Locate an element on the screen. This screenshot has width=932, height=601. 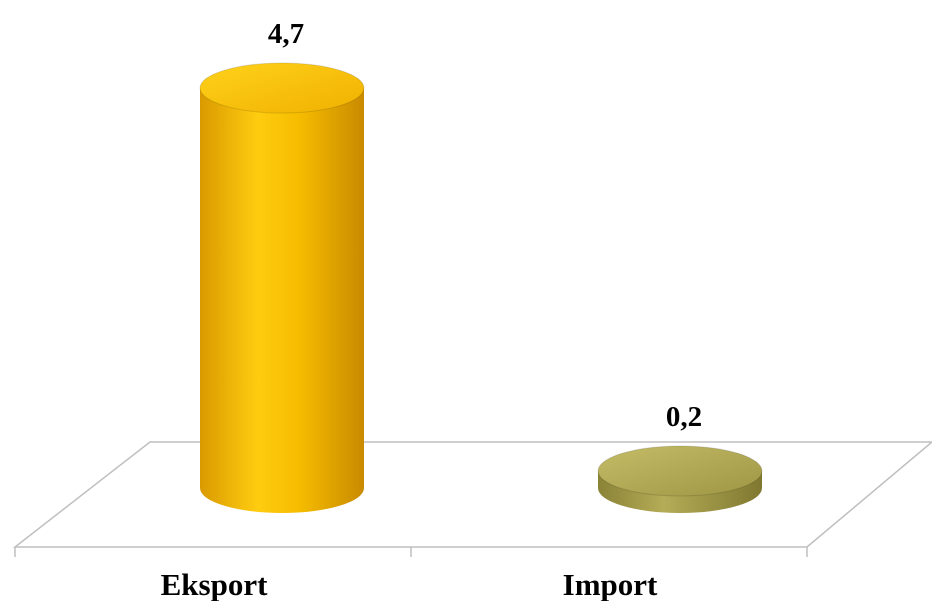
bar-eksport is located at coordinates (282, 287).